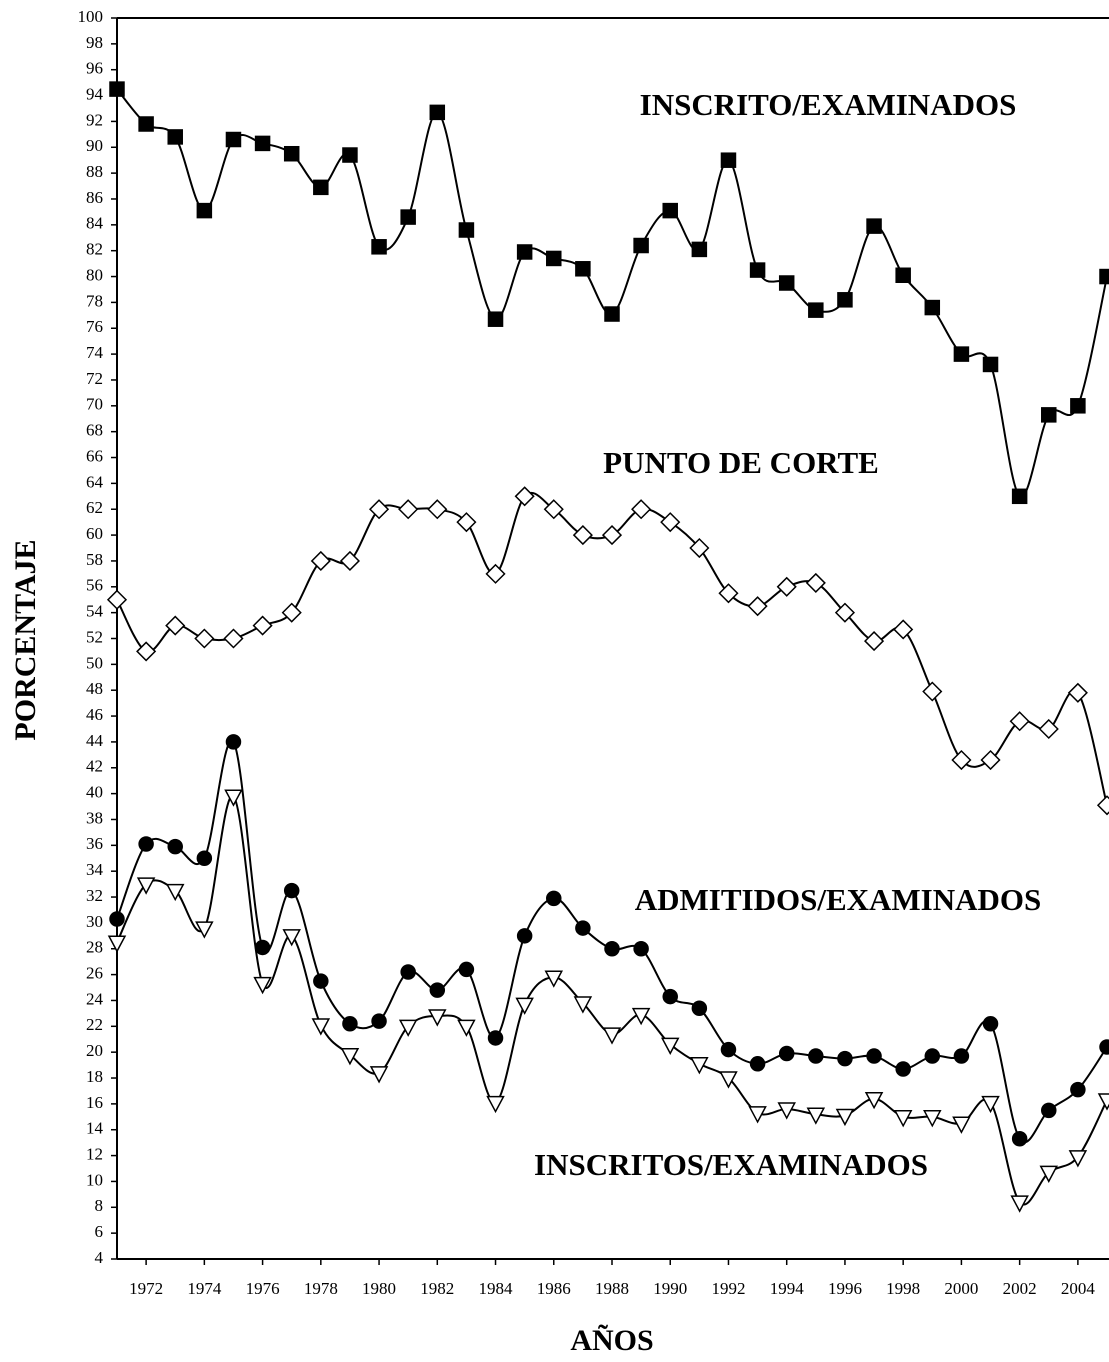 The width and height of the screenshot is (1109, 1362). I want to click on y-tick-label: 52, so click(94, 636).